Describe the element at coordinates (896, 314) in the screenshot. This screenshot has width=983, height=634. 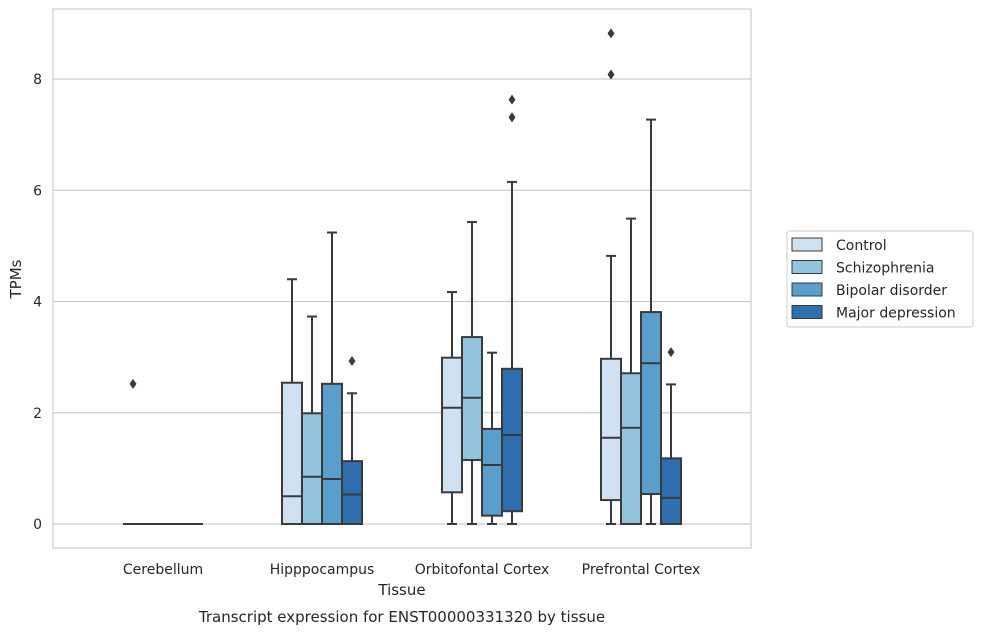
I see `legend-label: Major depression` at that location.